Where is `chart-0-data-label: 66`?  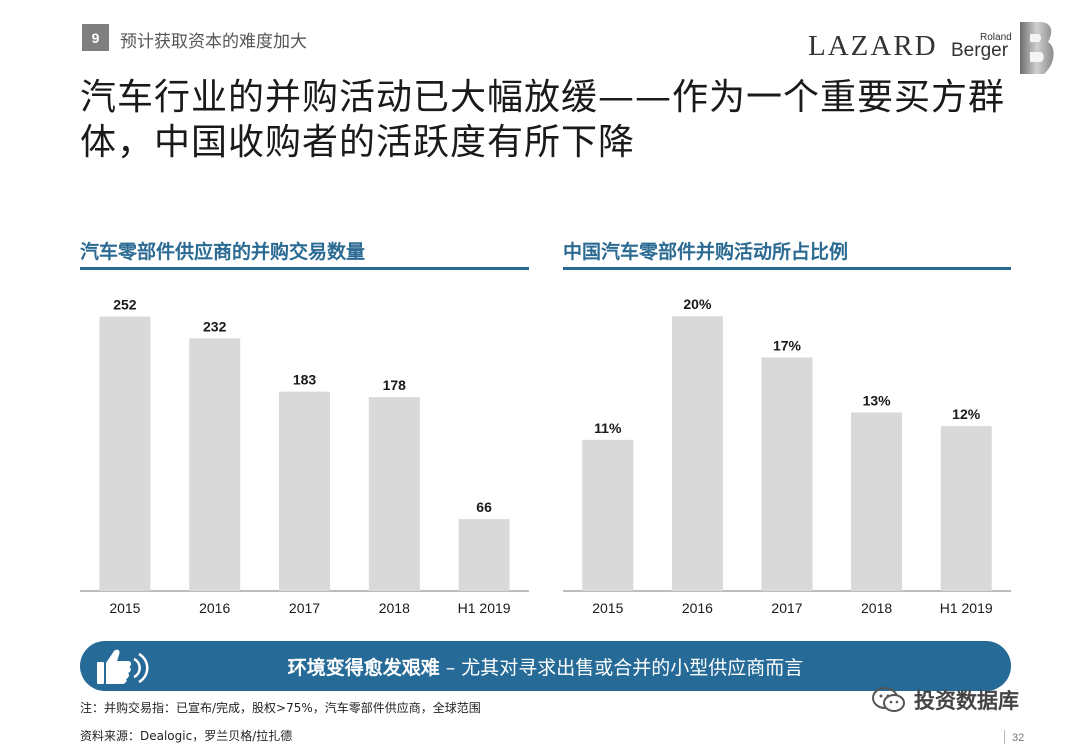 chart-0-data-label: 66 is located at coordinates (484, 507).